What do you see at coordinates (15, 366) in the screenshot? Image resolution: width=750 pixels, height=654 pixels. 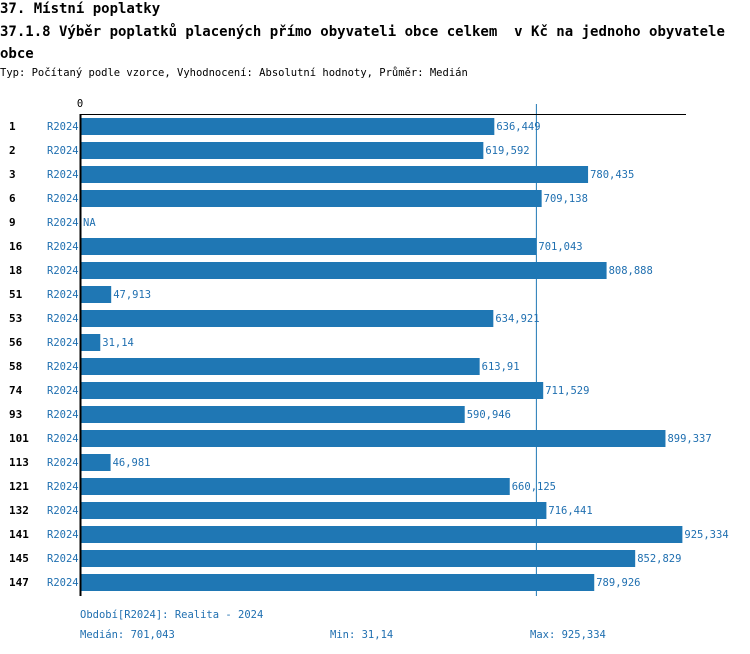 I see `category-label: 58` at bounding box center [15, 366].